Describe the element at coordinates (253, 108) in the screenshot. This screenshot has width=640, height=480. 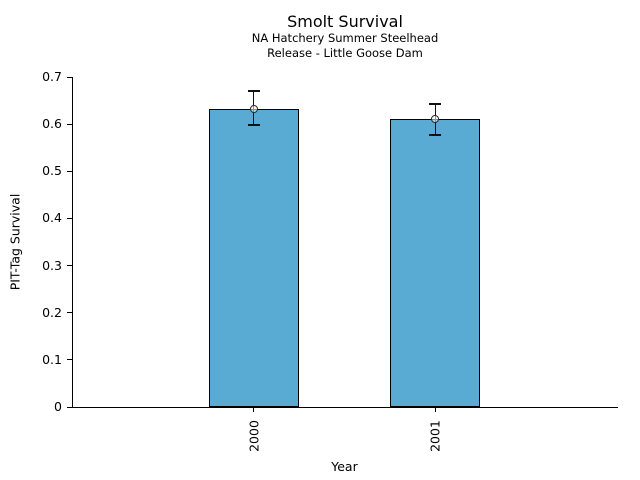
I see `mean-marker-2000` at that location.